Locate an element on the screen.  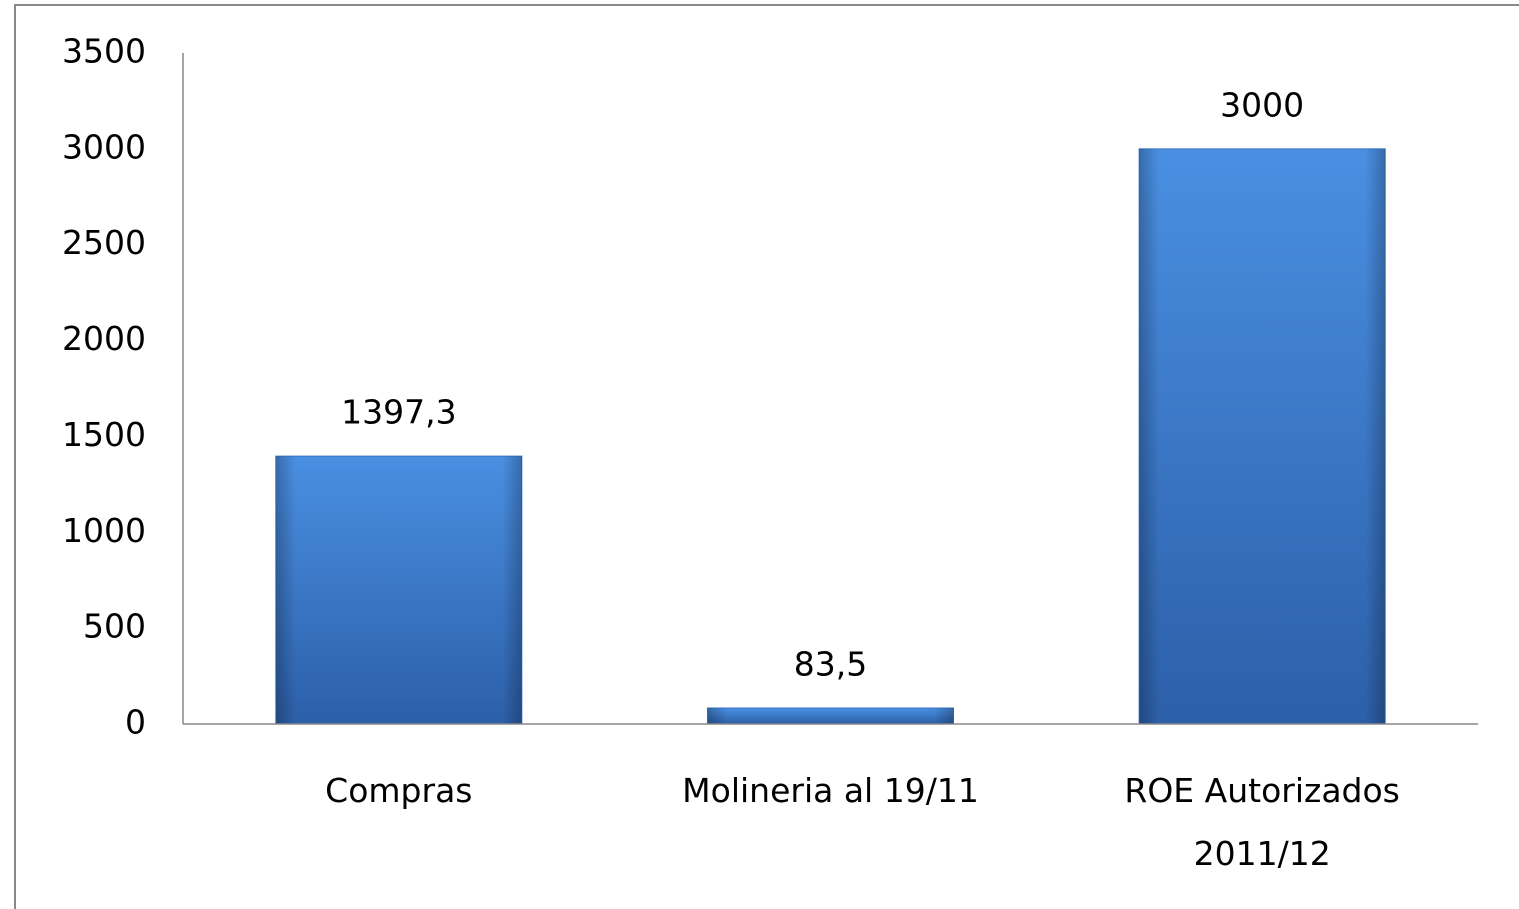
value-label: 83,5 is located at coordinates (830, 663).